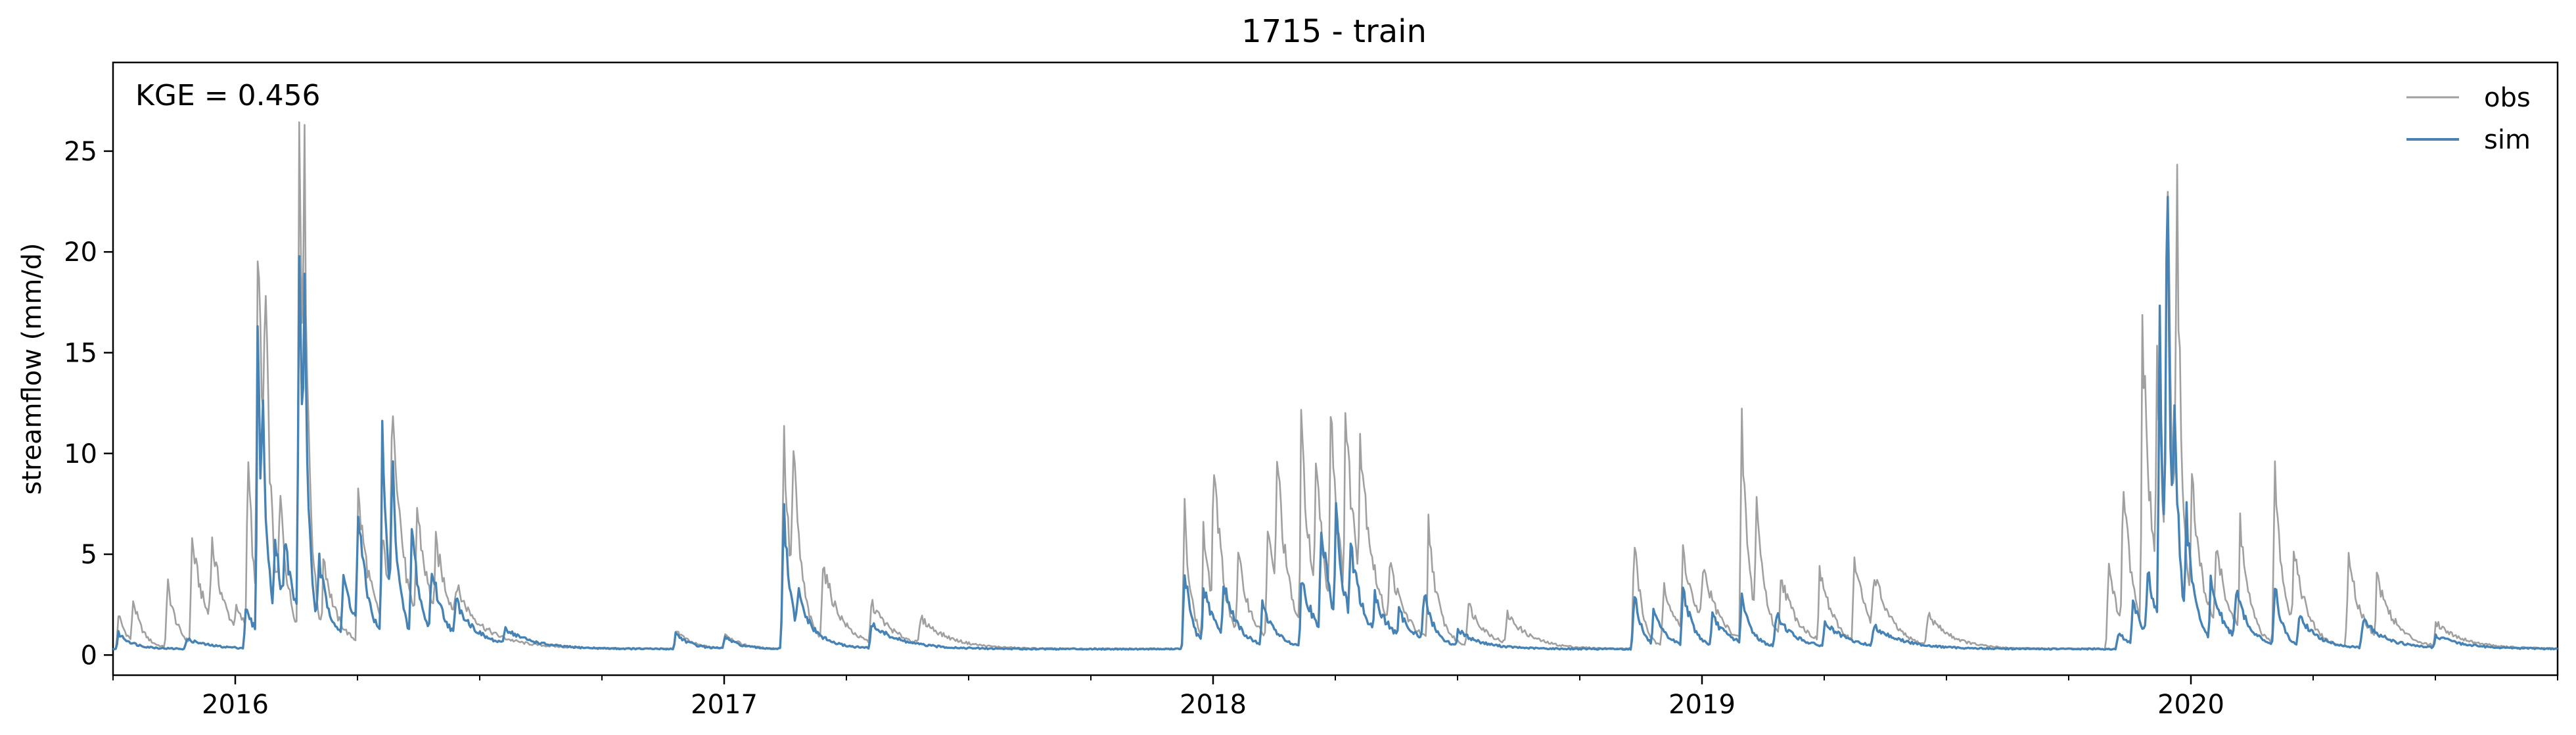 Image resolution: width=2576 pixels, height=735 pixels. Describe the element at coordinates (89, 655) in the screenshot. I see `y-tick-label: 0` at that location.